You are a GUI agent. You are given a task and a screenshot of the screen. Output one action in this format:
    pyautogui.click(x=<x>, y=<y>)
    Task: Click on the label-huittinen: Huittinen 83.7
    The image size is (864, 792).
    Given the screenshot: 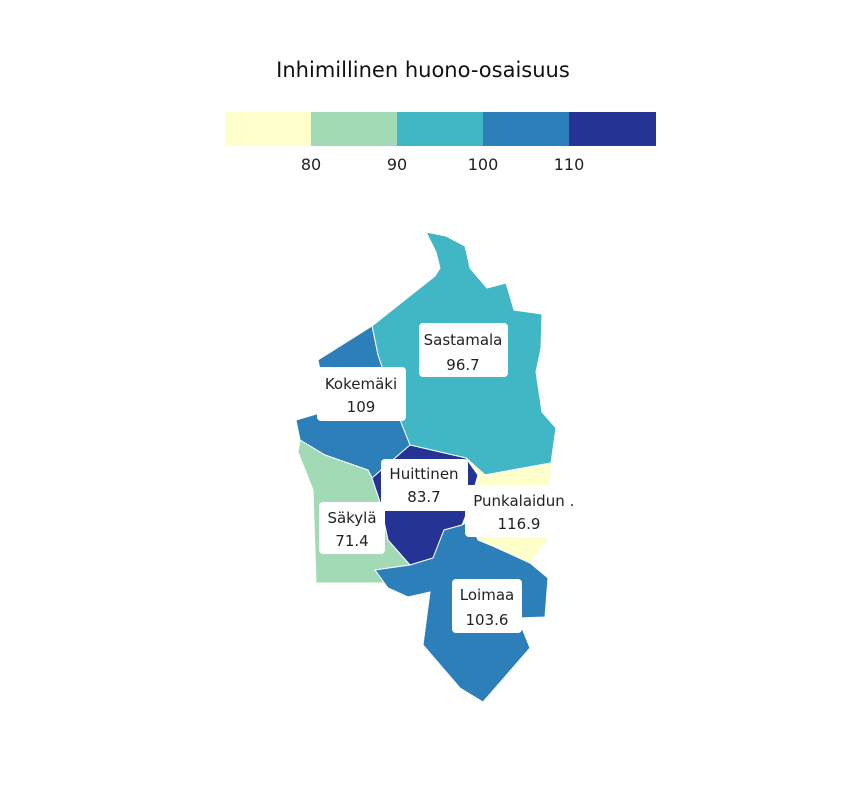 What is the action you would take?
    pyautogui.click(x=424, y=485)
    